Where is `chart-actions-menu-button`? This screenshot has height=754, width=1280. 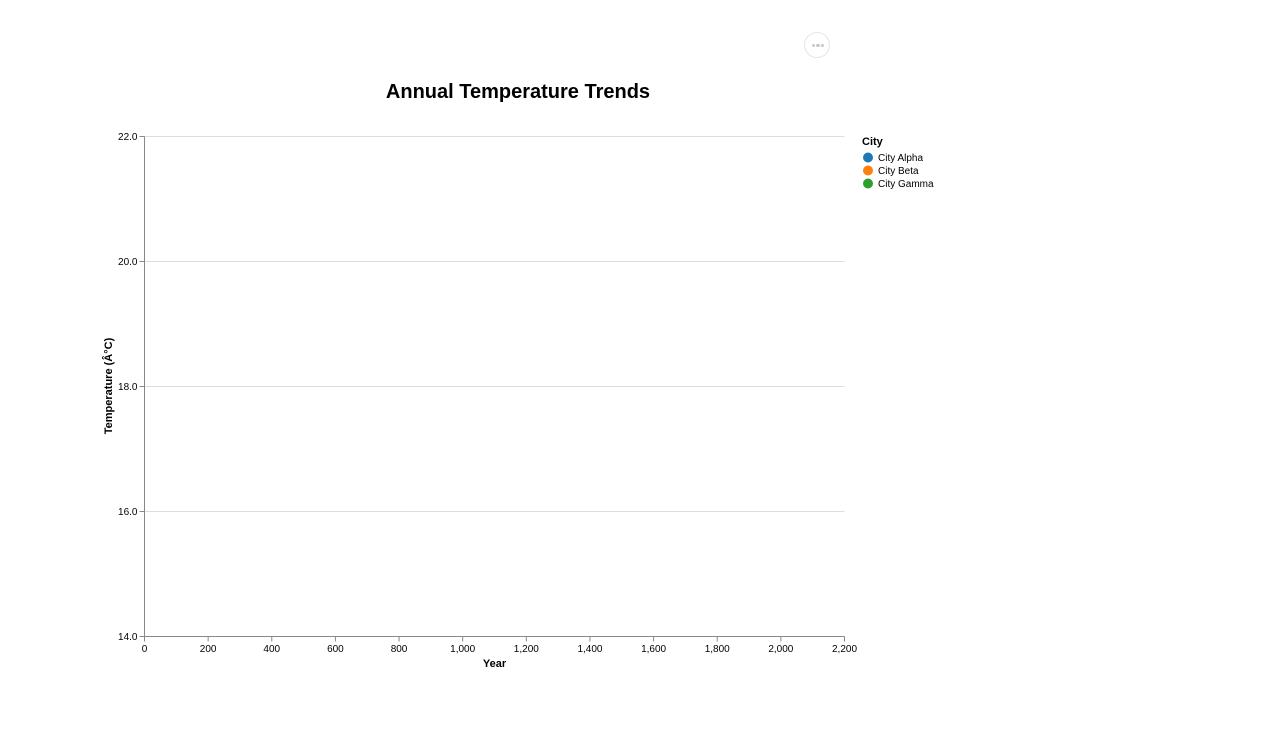 chart-actions-menu-button is located at coordinates (817, 45).